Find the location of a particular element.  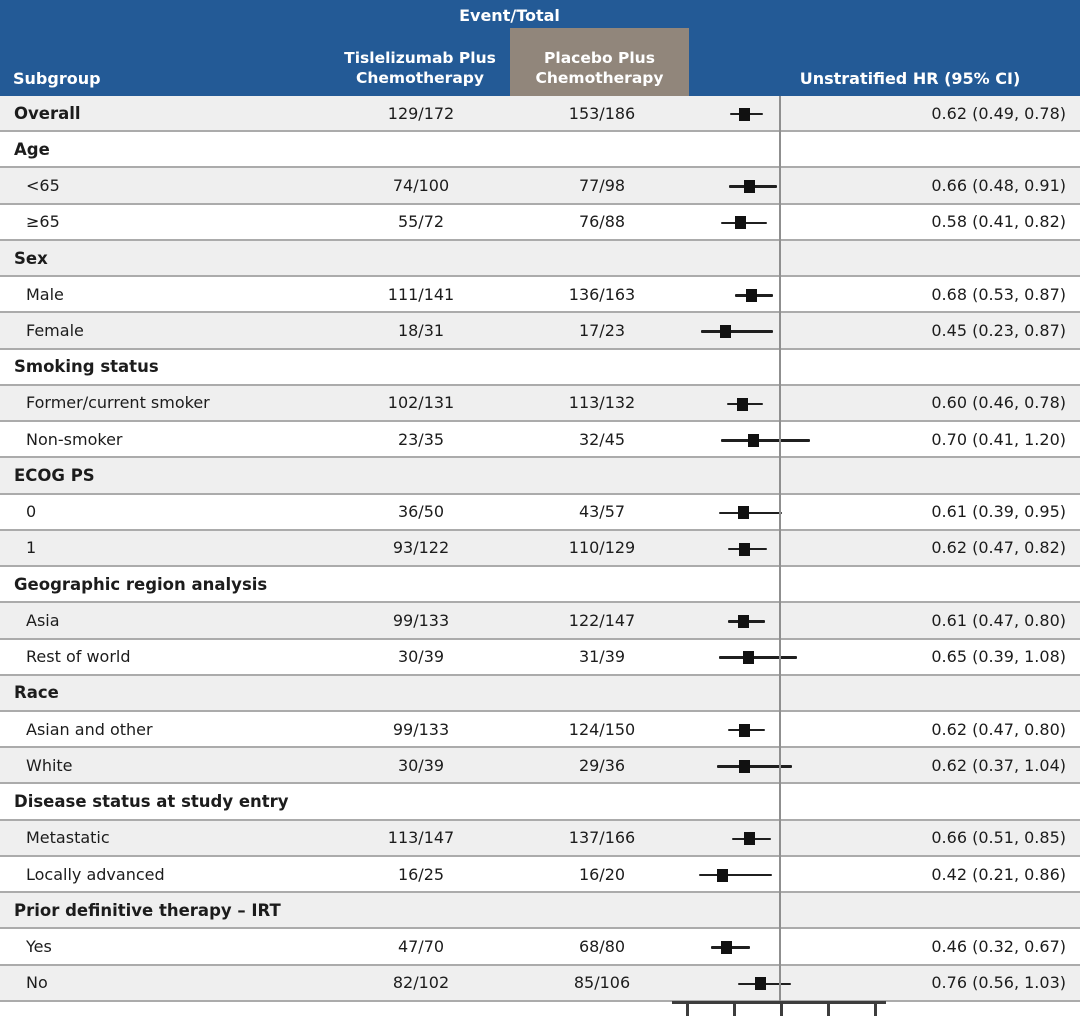

table-row: White 30/39 29/36 0.62 (0.37, 1.04) is located at coordinates (540, 766).